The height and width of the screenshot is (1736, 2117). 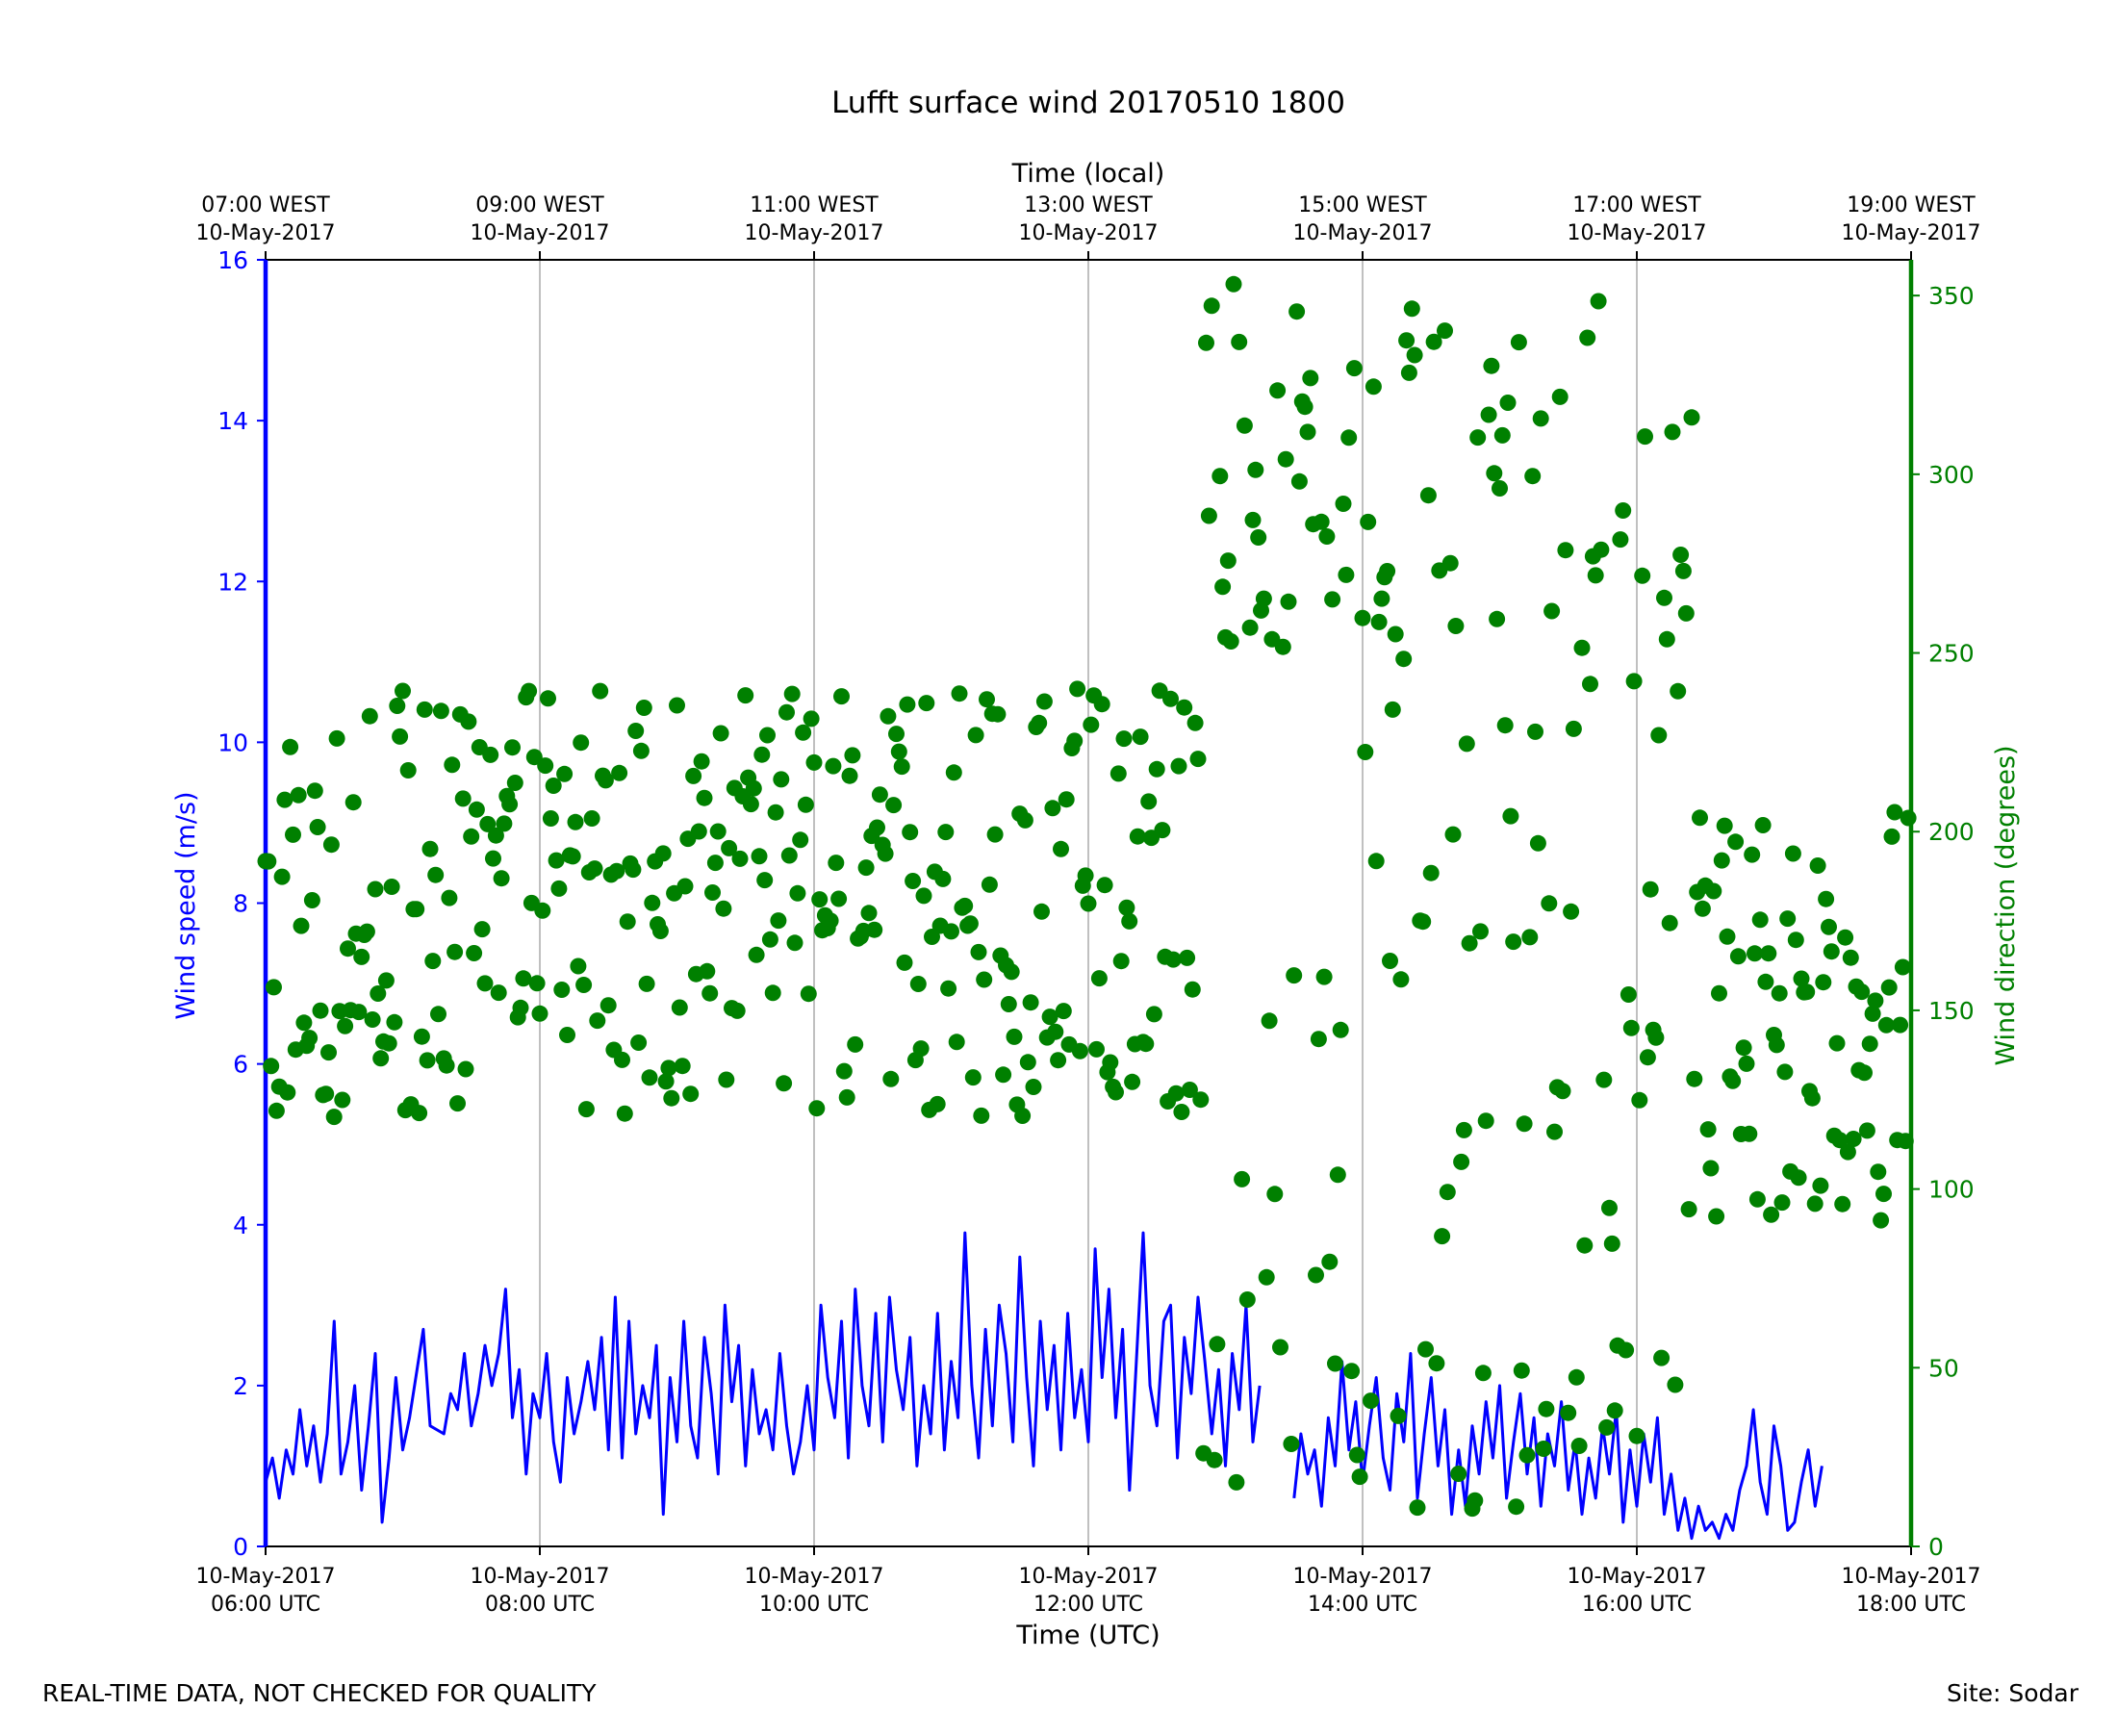 I want to click on y-tick-label: 10, so click(x=232, y=742).